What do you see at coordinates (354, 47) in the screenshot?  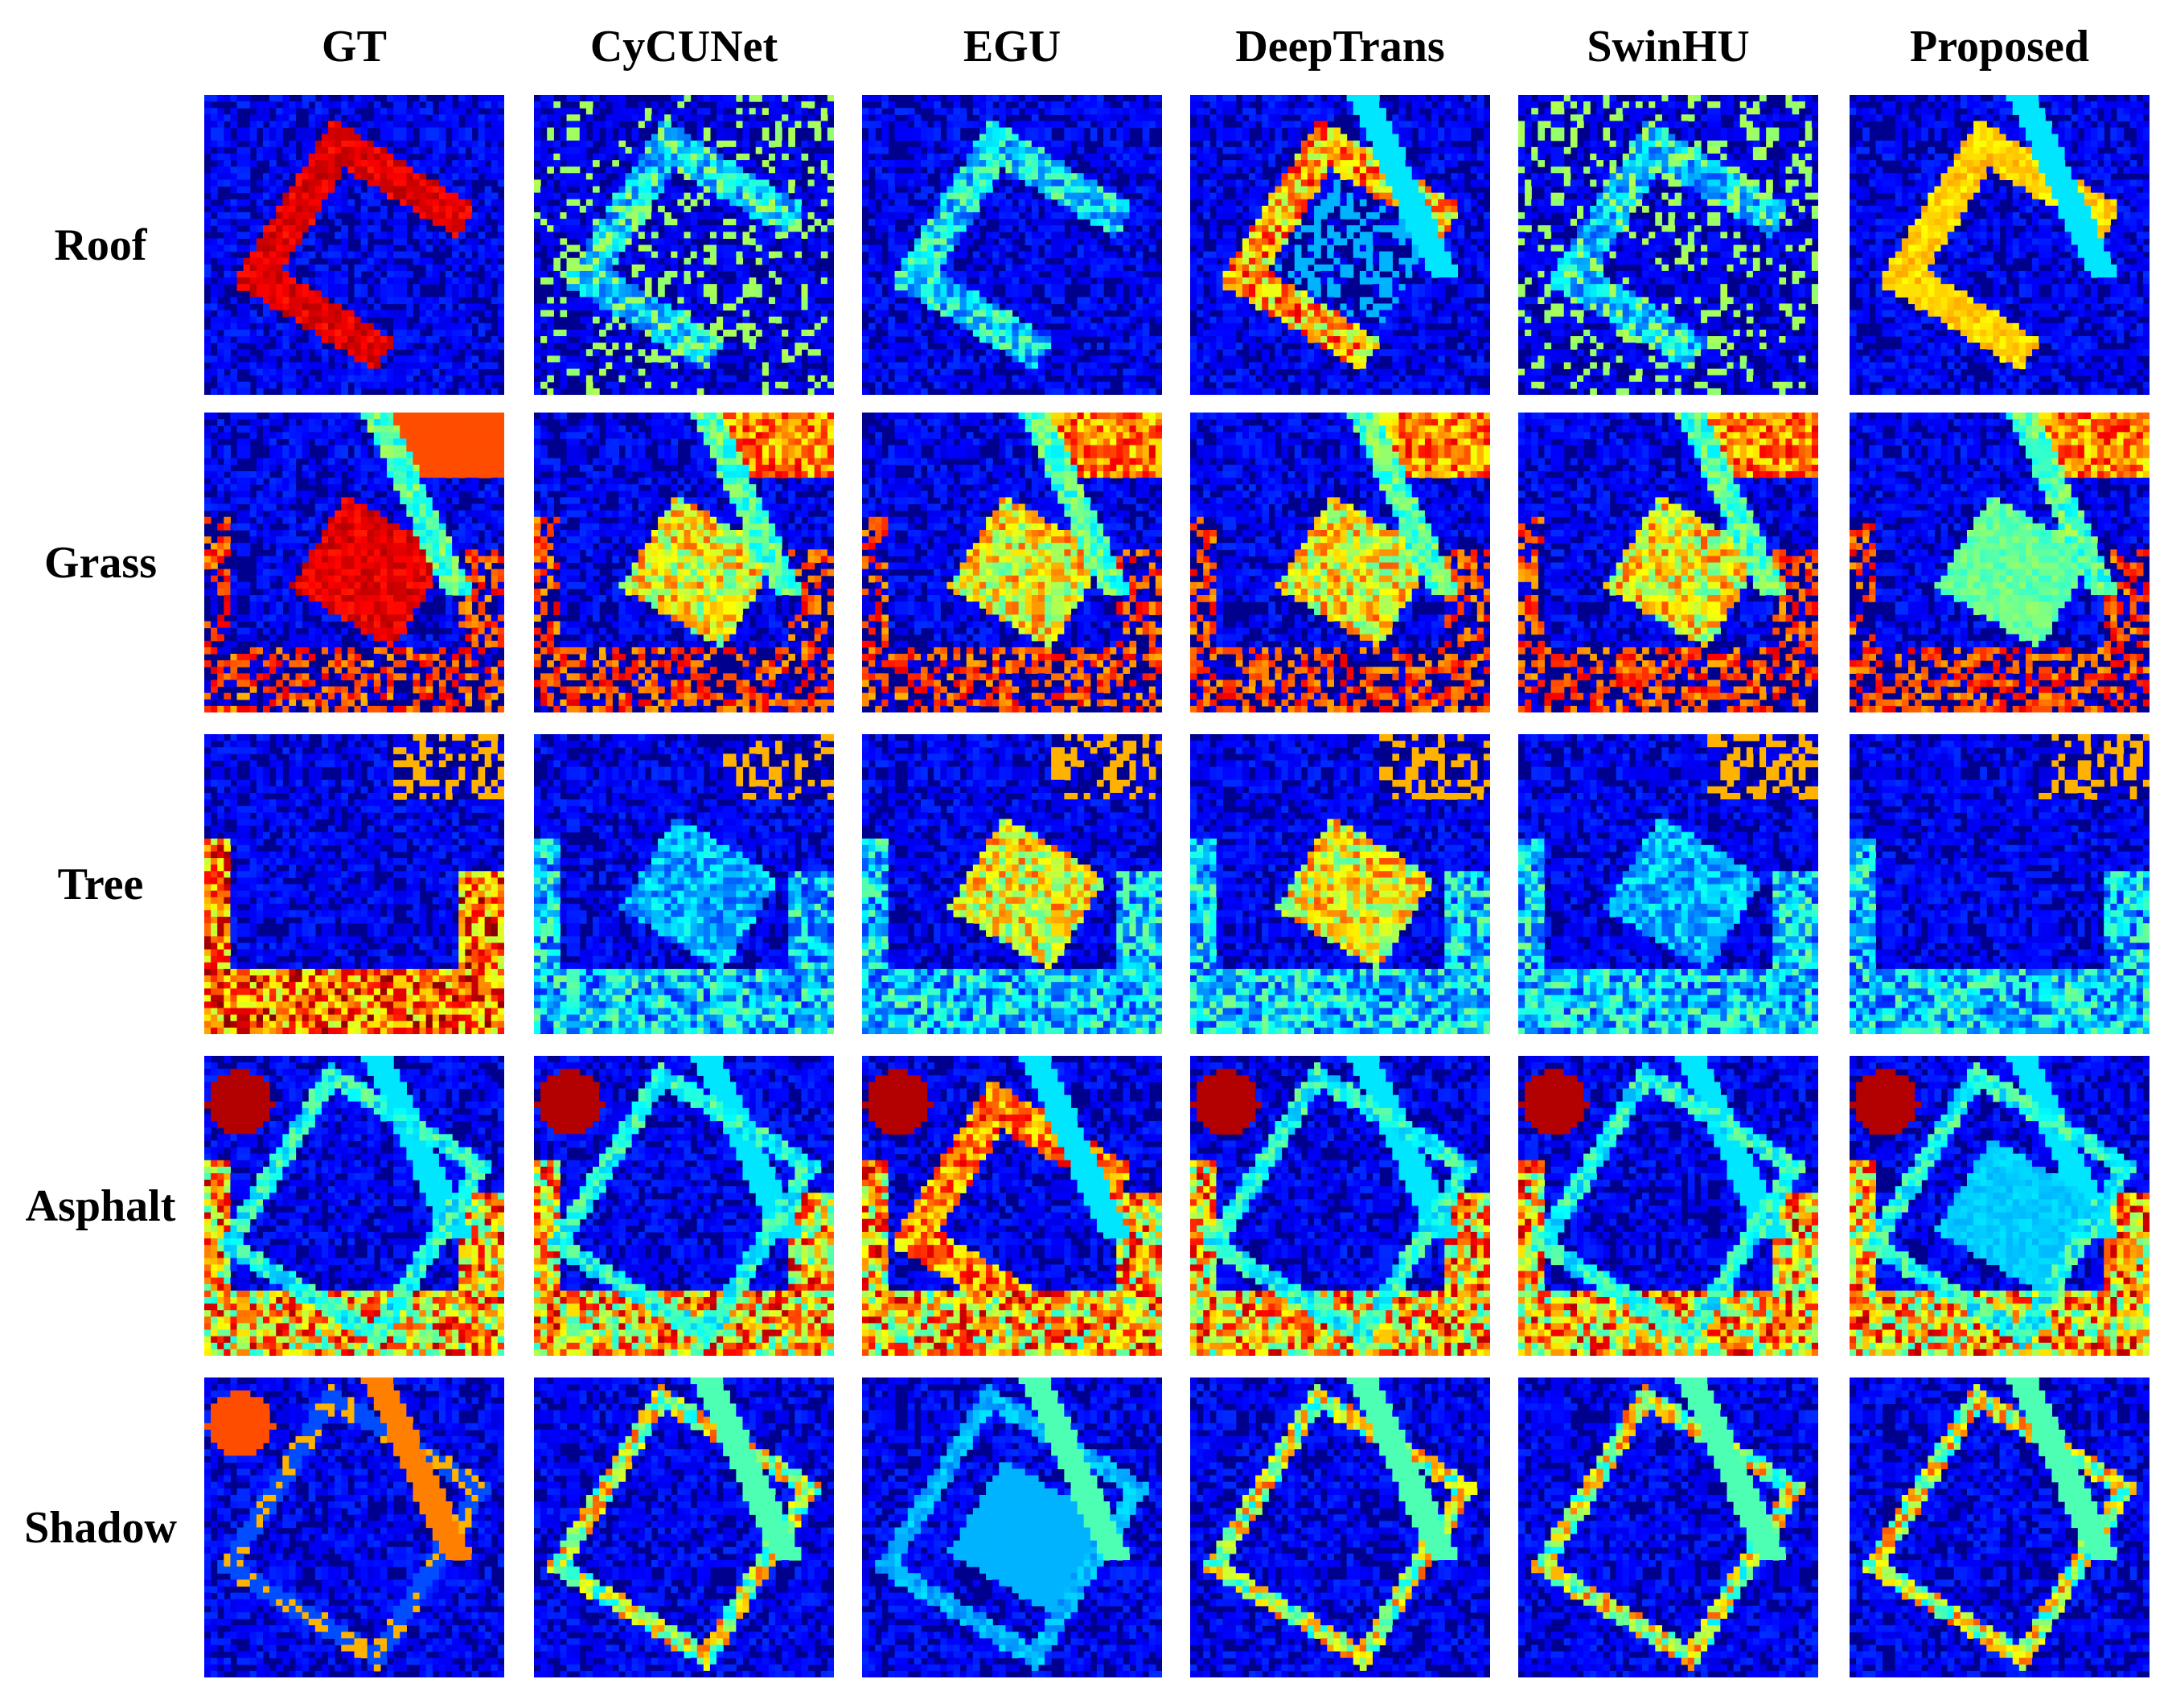 I see `column-header-gt: GT` at bounding box center [354, 47].